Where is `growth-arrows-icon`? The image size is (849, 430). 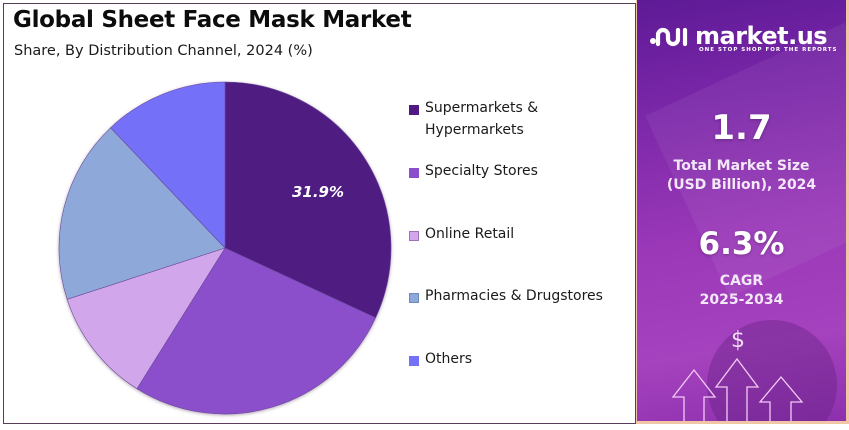 growth-arrows-icon is located at coordinates (737, 389).